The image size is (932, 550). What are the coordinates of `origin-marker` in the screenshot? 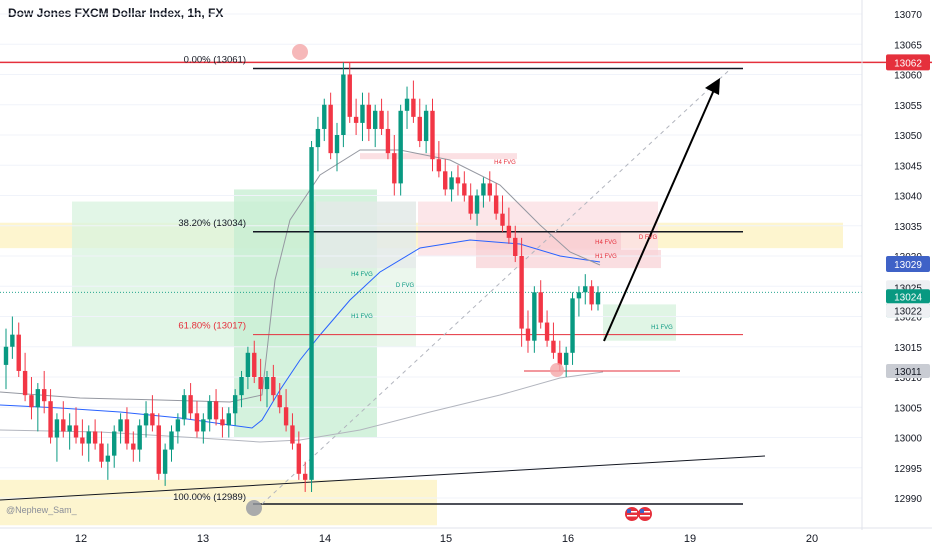 It's located at (254, 508).